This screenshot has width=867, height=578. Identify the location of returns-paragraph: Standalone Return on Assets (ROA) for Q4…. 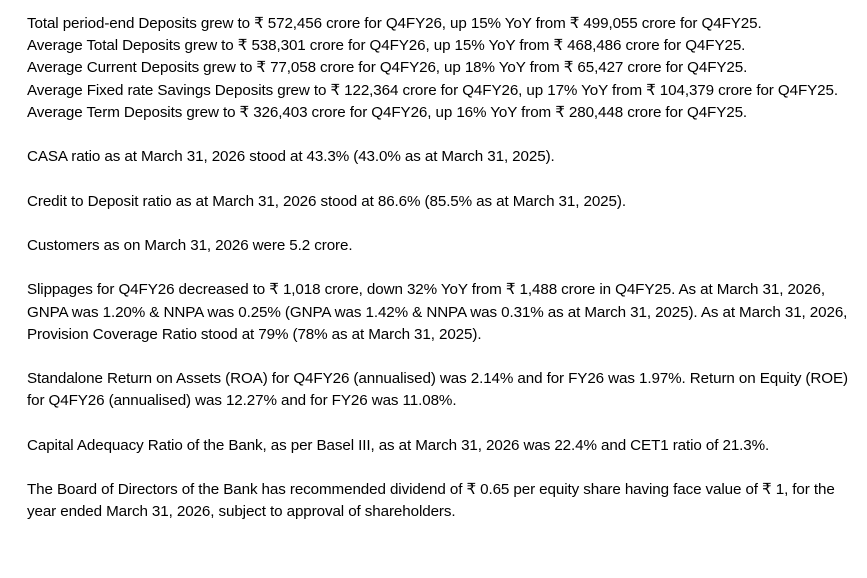
(437, 390).